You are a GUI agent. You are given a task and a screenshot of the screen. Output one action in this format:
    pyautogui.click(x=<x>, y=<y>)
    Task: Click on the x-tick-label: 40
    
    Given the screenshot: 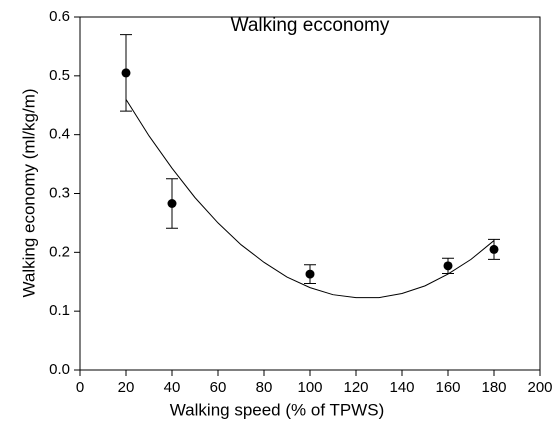 What is the action you would take?
    pyautogui.click(x=172, y=387)
    